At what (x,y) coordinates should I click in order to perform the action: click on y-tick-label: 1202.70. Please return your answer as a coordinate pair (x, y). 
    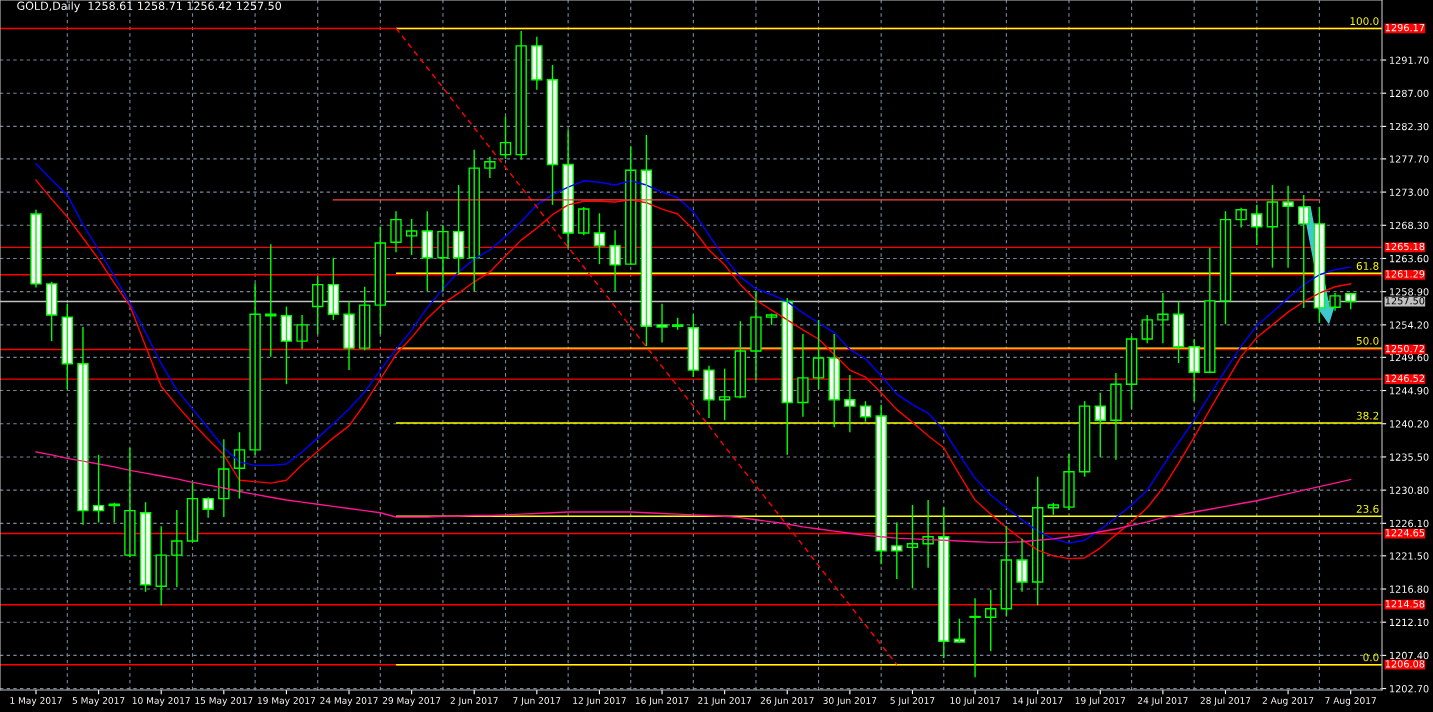
    Looking at the image, I should click on (1409, 689).